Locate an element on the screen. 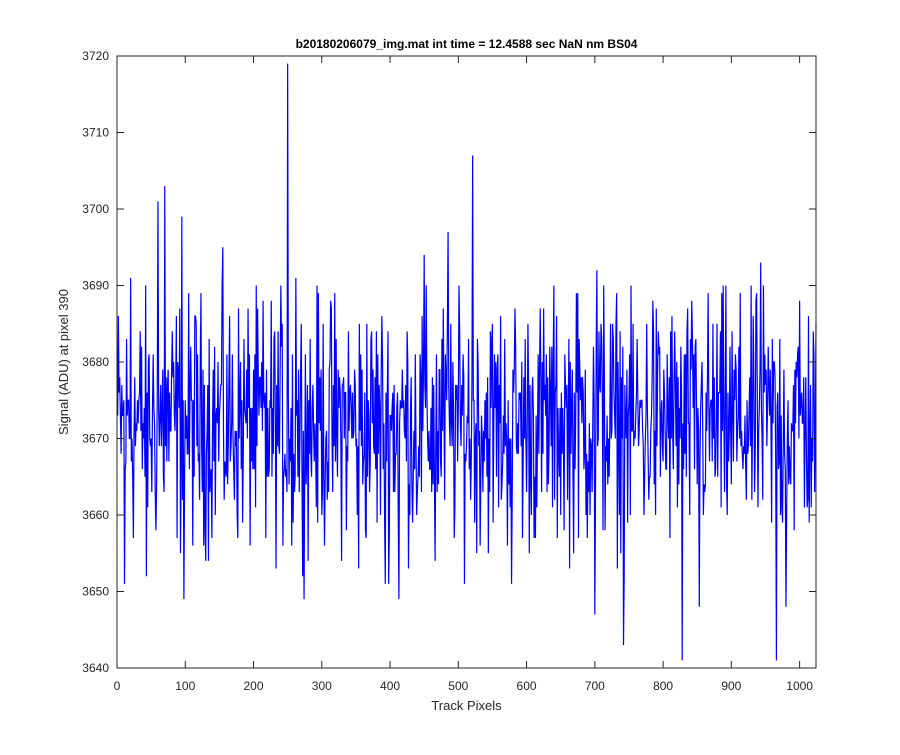 This screenshot has width=900, height=755. x-tick-label: 700 is located at coordinates (595, 686).